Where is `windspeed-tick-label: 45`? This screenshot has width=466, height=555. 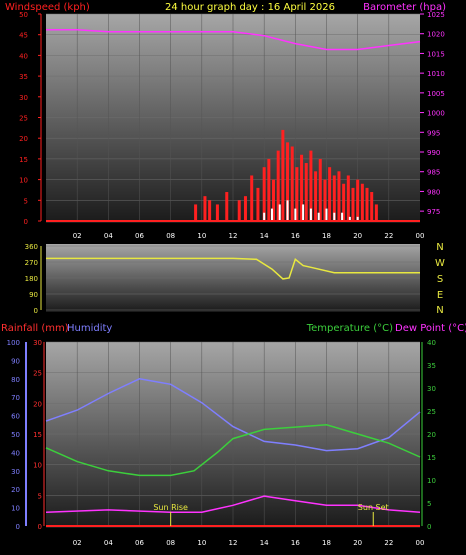 windspeed-tick-label: 45 is located at coordinates (23, 36).